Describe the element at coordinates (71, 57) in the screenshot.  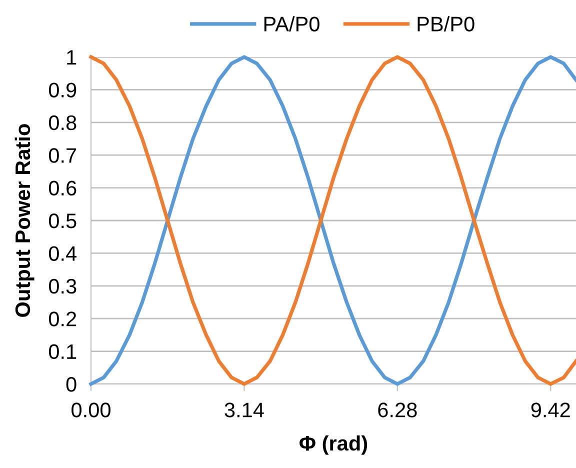
I see `y-tick-label: 1` at that location.